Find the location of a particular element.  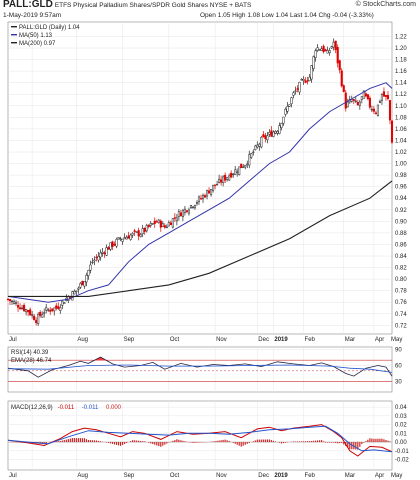

macd-axis-tick-label: 0.04 is located at coordinates (401, 408).